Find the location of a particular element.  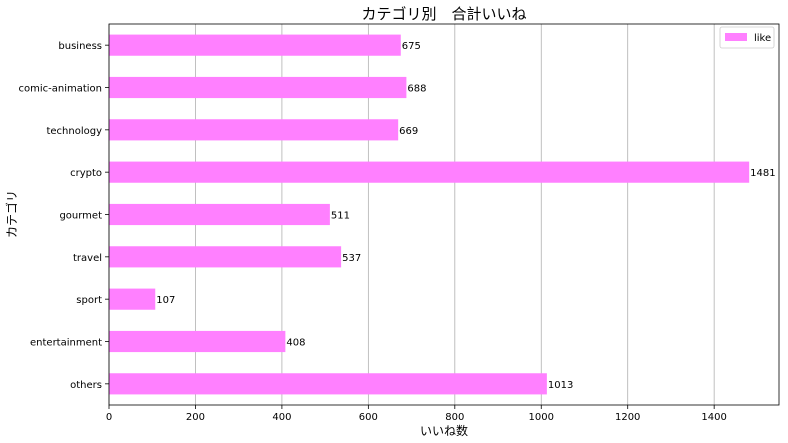

bar-crypto is located at coordinates (429, 172).